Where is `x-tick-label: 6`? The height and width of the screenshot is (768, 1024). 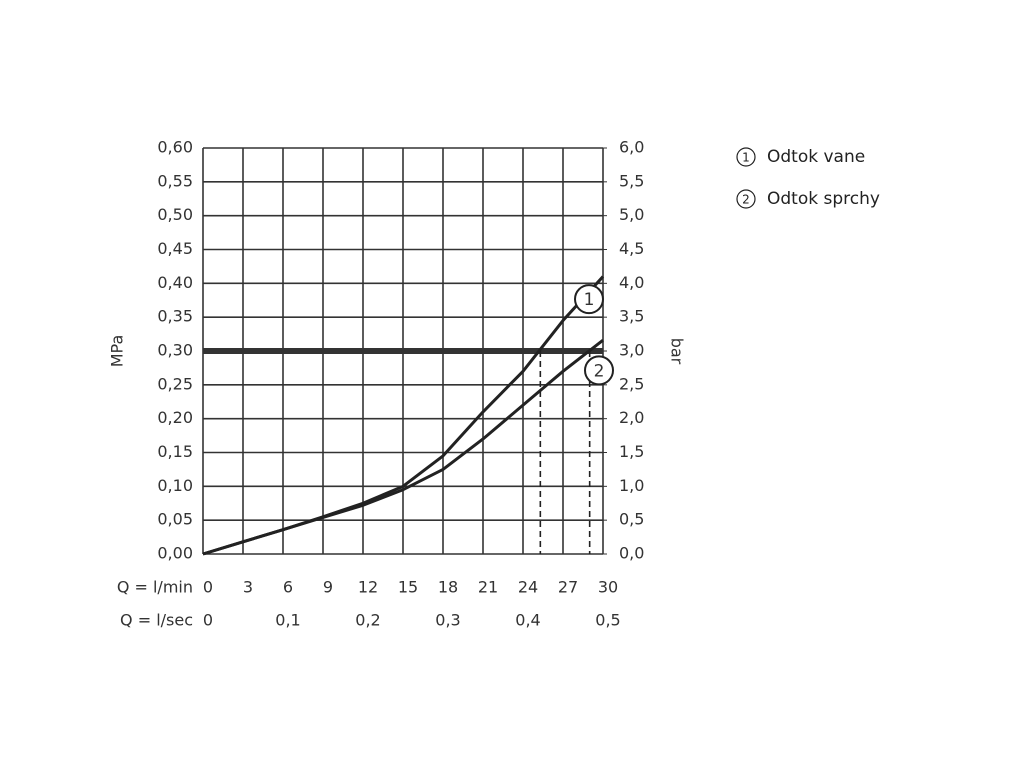 x-tick-label: 6 is located at coordinates (288, 587).